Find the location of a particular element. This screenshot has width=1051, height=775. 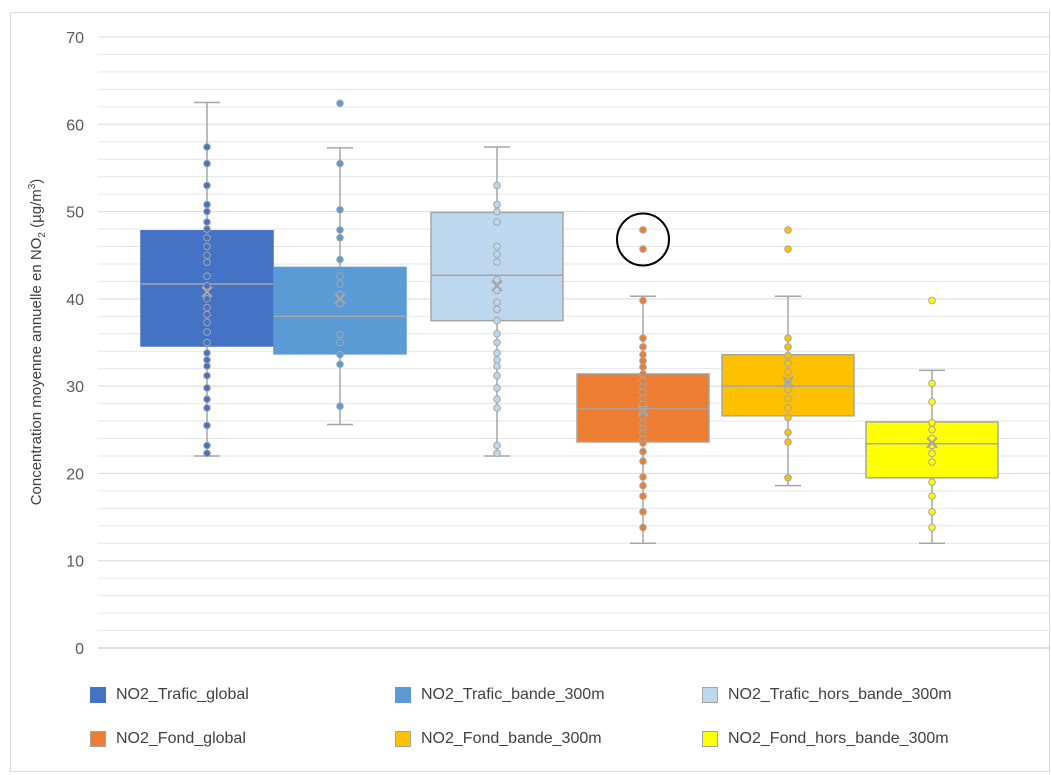

legend-item: NO2_Fond_hors_bande_300m is located at coordinates (825, 739).